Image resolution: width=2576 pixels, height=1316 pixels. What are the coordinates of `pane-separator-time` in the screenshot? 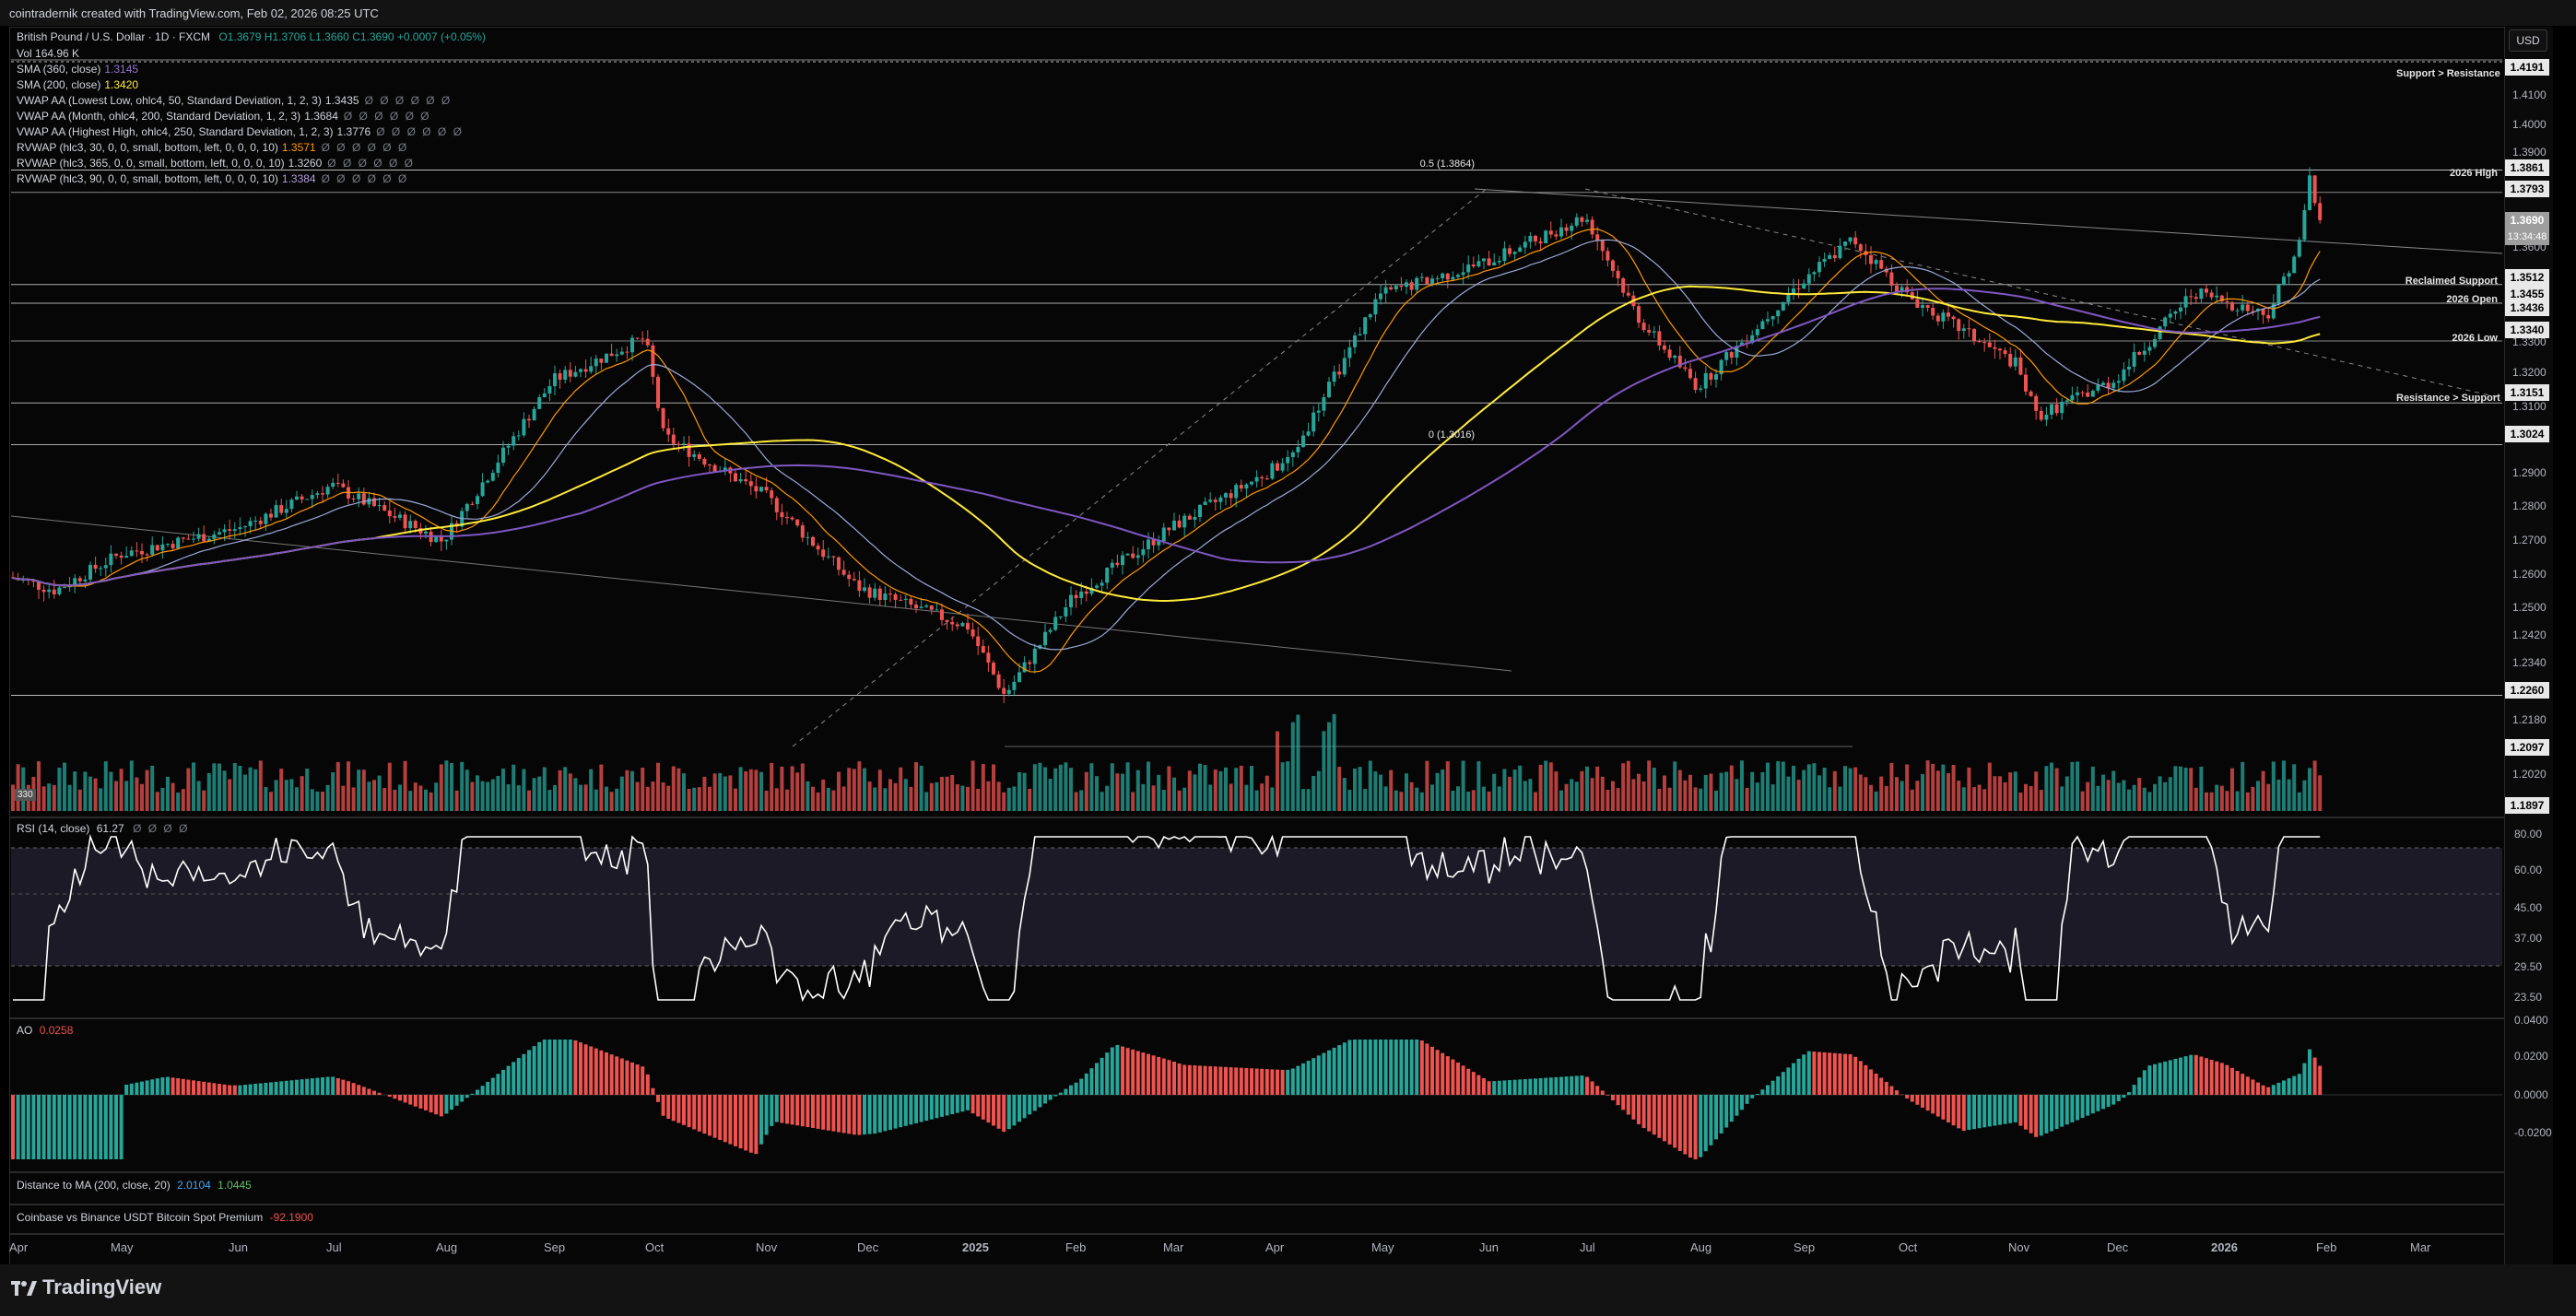 It's located at (1256, 1234).